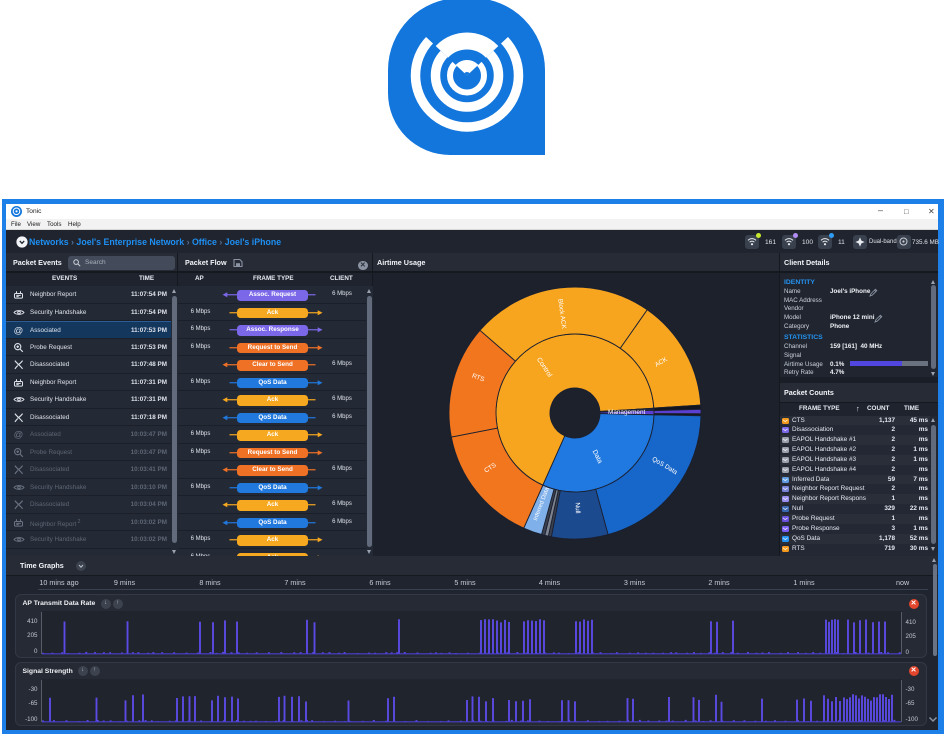  I want to click on svg-text: Management, so click(627, 412).